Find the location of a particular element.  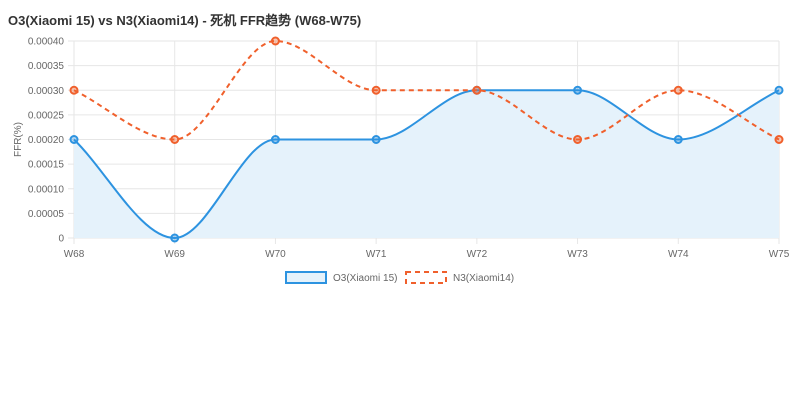

series-0-point-w70 is located at coordinates (275, 139).